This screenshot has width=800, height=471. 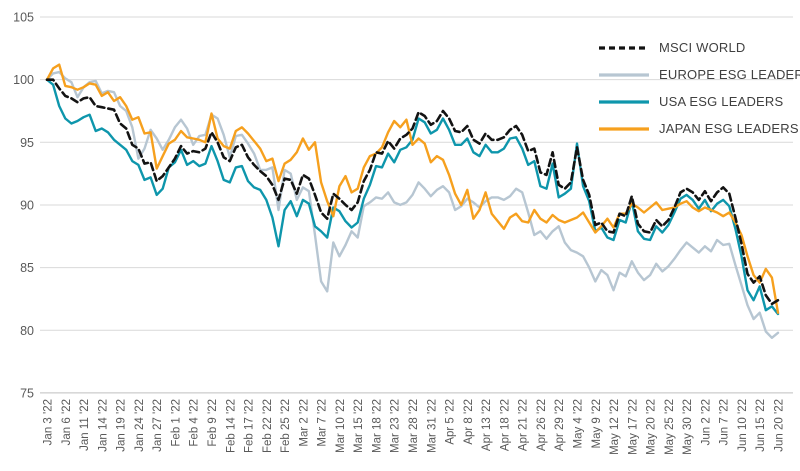 I want to click on legend-label: JAPAN ESG LEADERS, so click(x=729, y=128).